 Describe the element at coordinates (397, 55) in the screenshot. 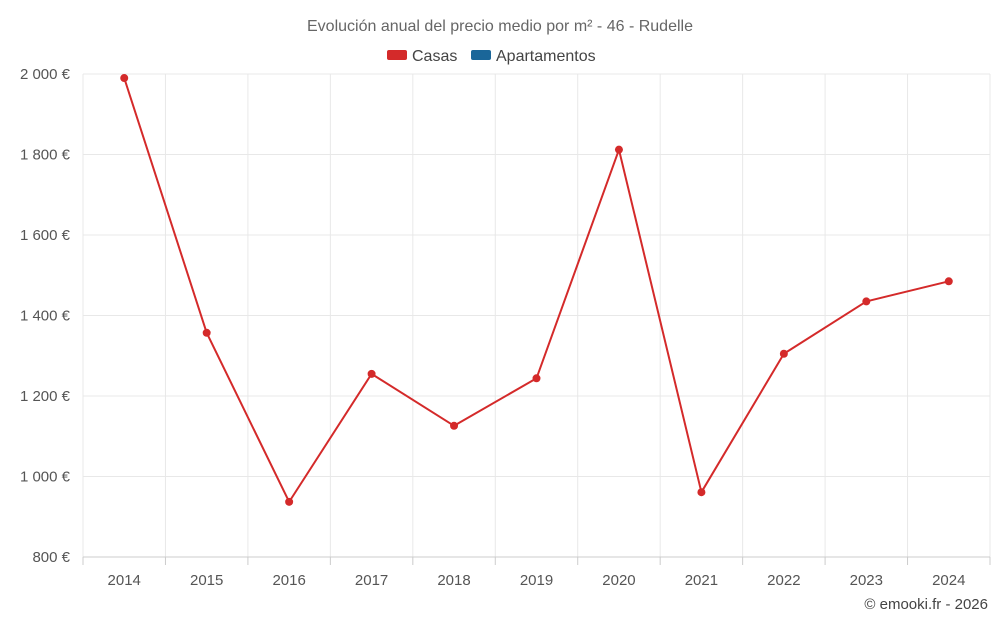

I see `legend-swatch-casas` at that location.